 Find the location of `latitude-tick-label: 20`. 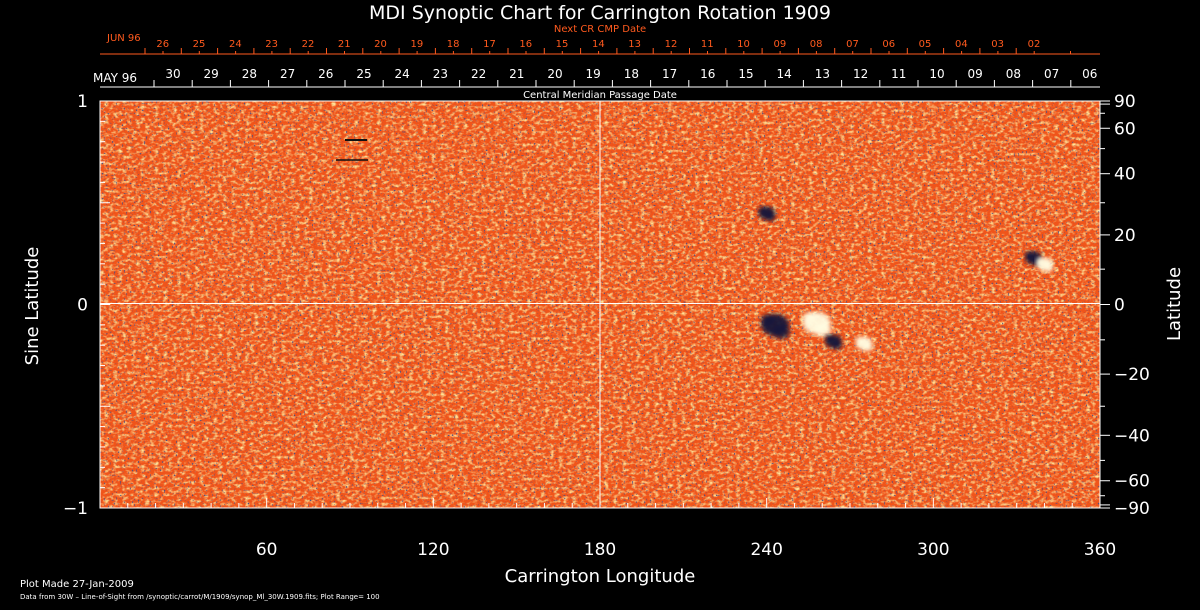

latitude-tick-label: 20 is located at coordinates (1125, 236).